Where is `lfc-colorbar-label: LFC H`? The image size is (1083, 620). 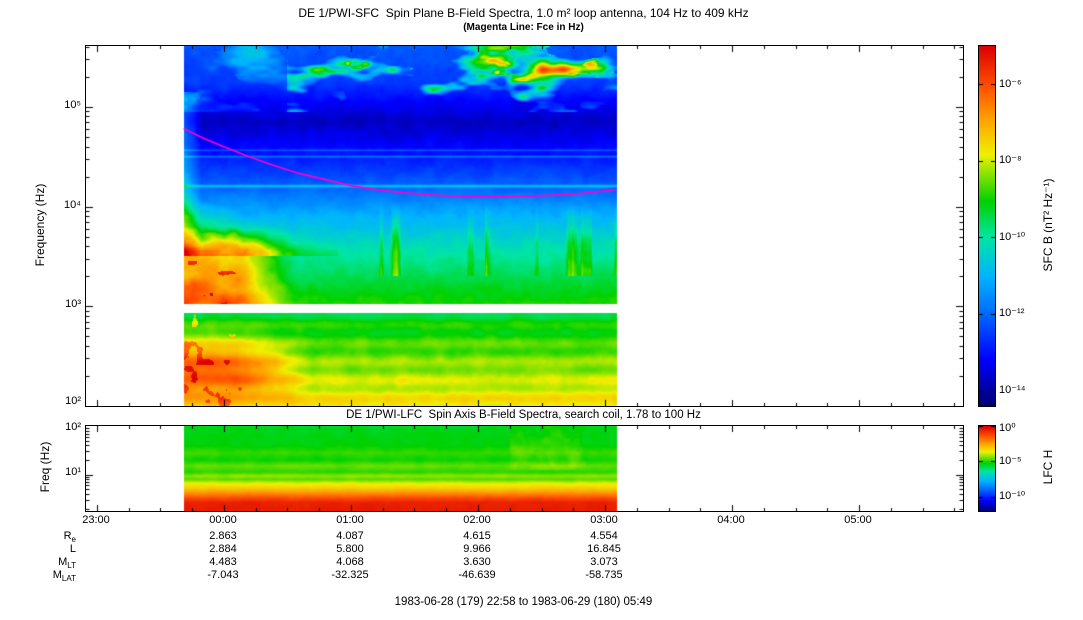 lfc-colorbar-label: LFC H is located at coordinates (1048, 467).